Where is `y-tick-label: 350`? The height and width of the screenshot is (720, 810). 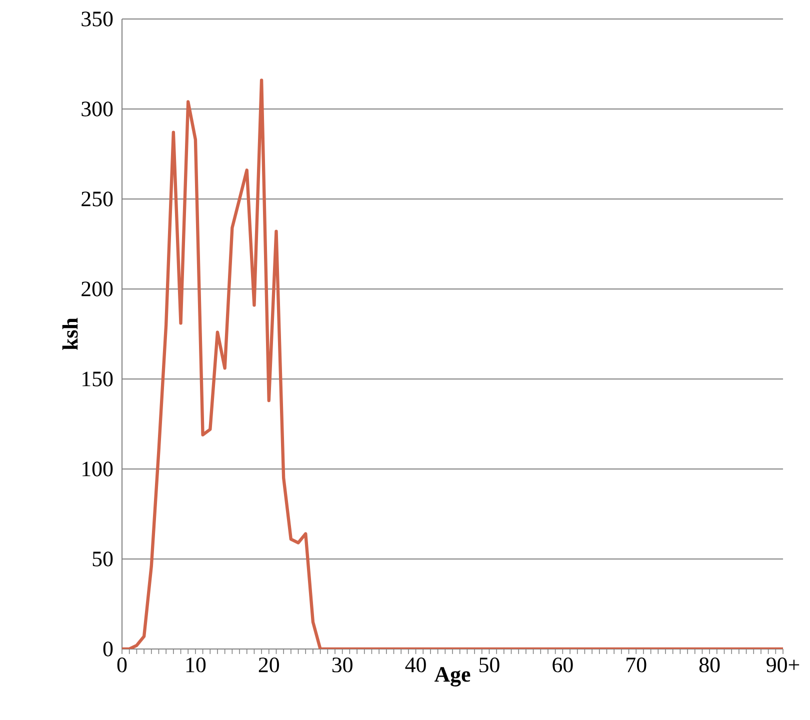 y-tick-label: 350 is located at coordinates (97, 19).